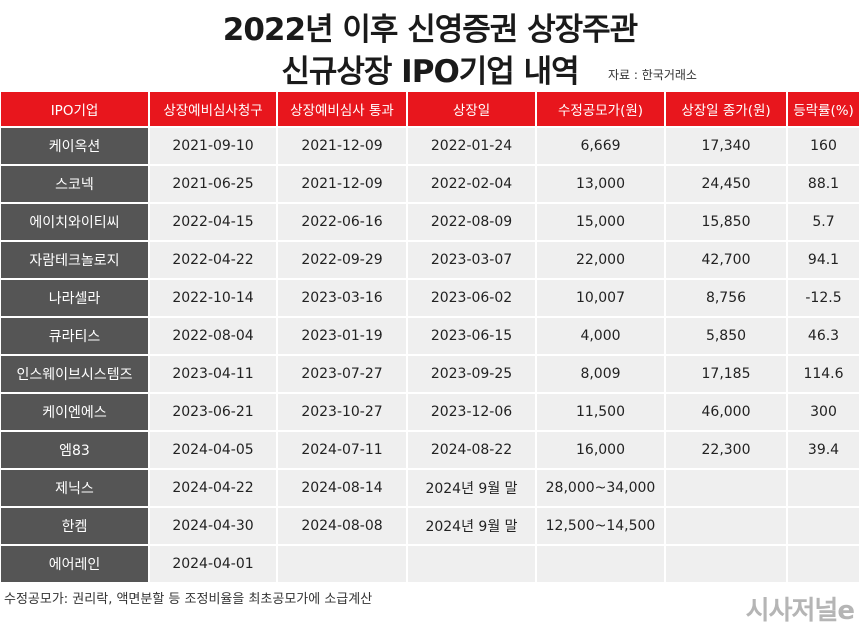 This screenshot has width=860, height=630. I want to click on column-header: IPO기업, so click(74, 109).